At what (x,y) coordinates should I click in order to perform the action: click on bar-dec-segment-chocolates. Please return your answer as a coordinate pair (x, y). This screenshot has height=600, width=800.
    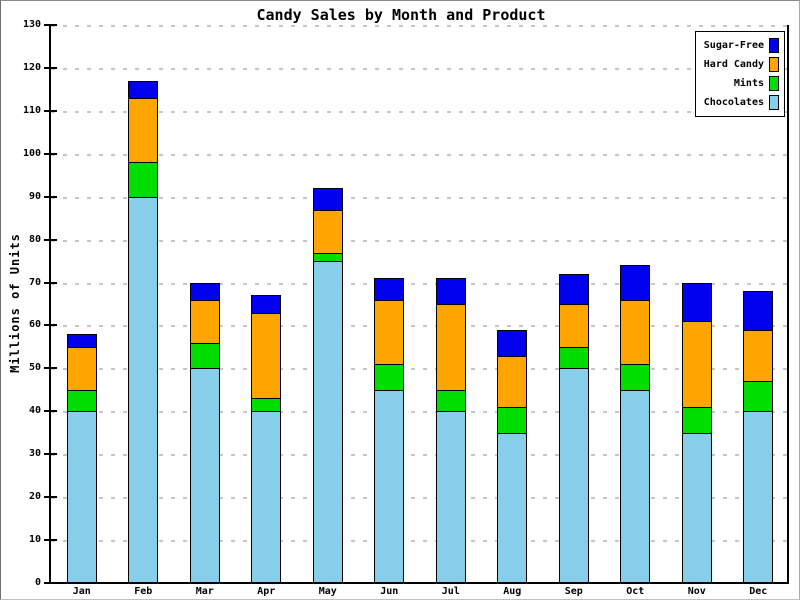
    Looking at the image, I should click on (758, 497).